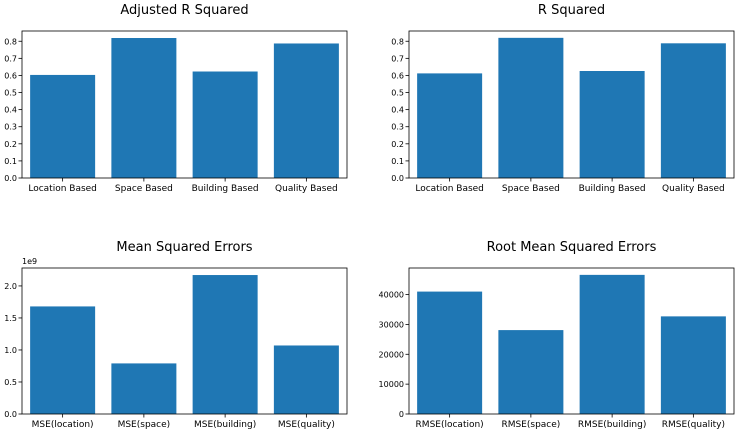 The image size is (745, 443). What do you see at coordinates (612, 425) in the screenshot?
I see `x-tick-label: RMSE(building)` at bounding box center [612, 425].